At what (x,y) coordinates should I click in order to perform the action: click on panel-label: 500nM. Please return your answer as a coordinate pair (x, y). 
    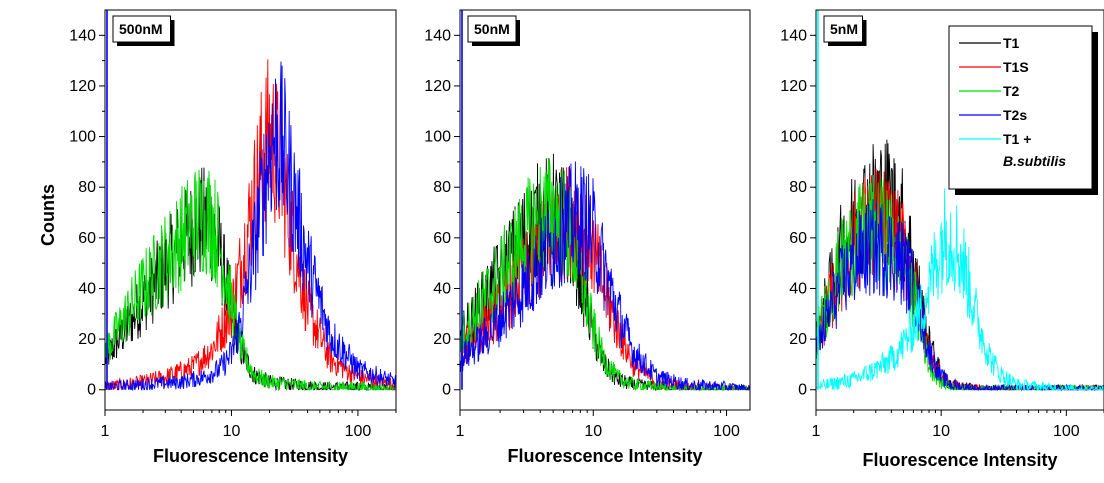
    Looking at the image, I should click on (141, 29).